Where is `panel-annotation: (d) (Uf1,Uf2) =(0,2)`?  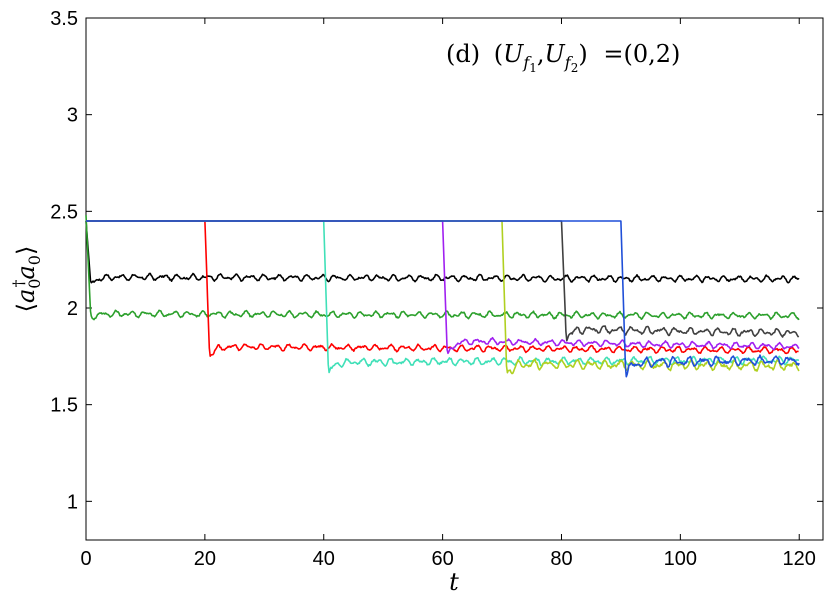 panel-annotation: (d) (Uf1,Uf2) =(0,2) is located at coordinates (563, 57).